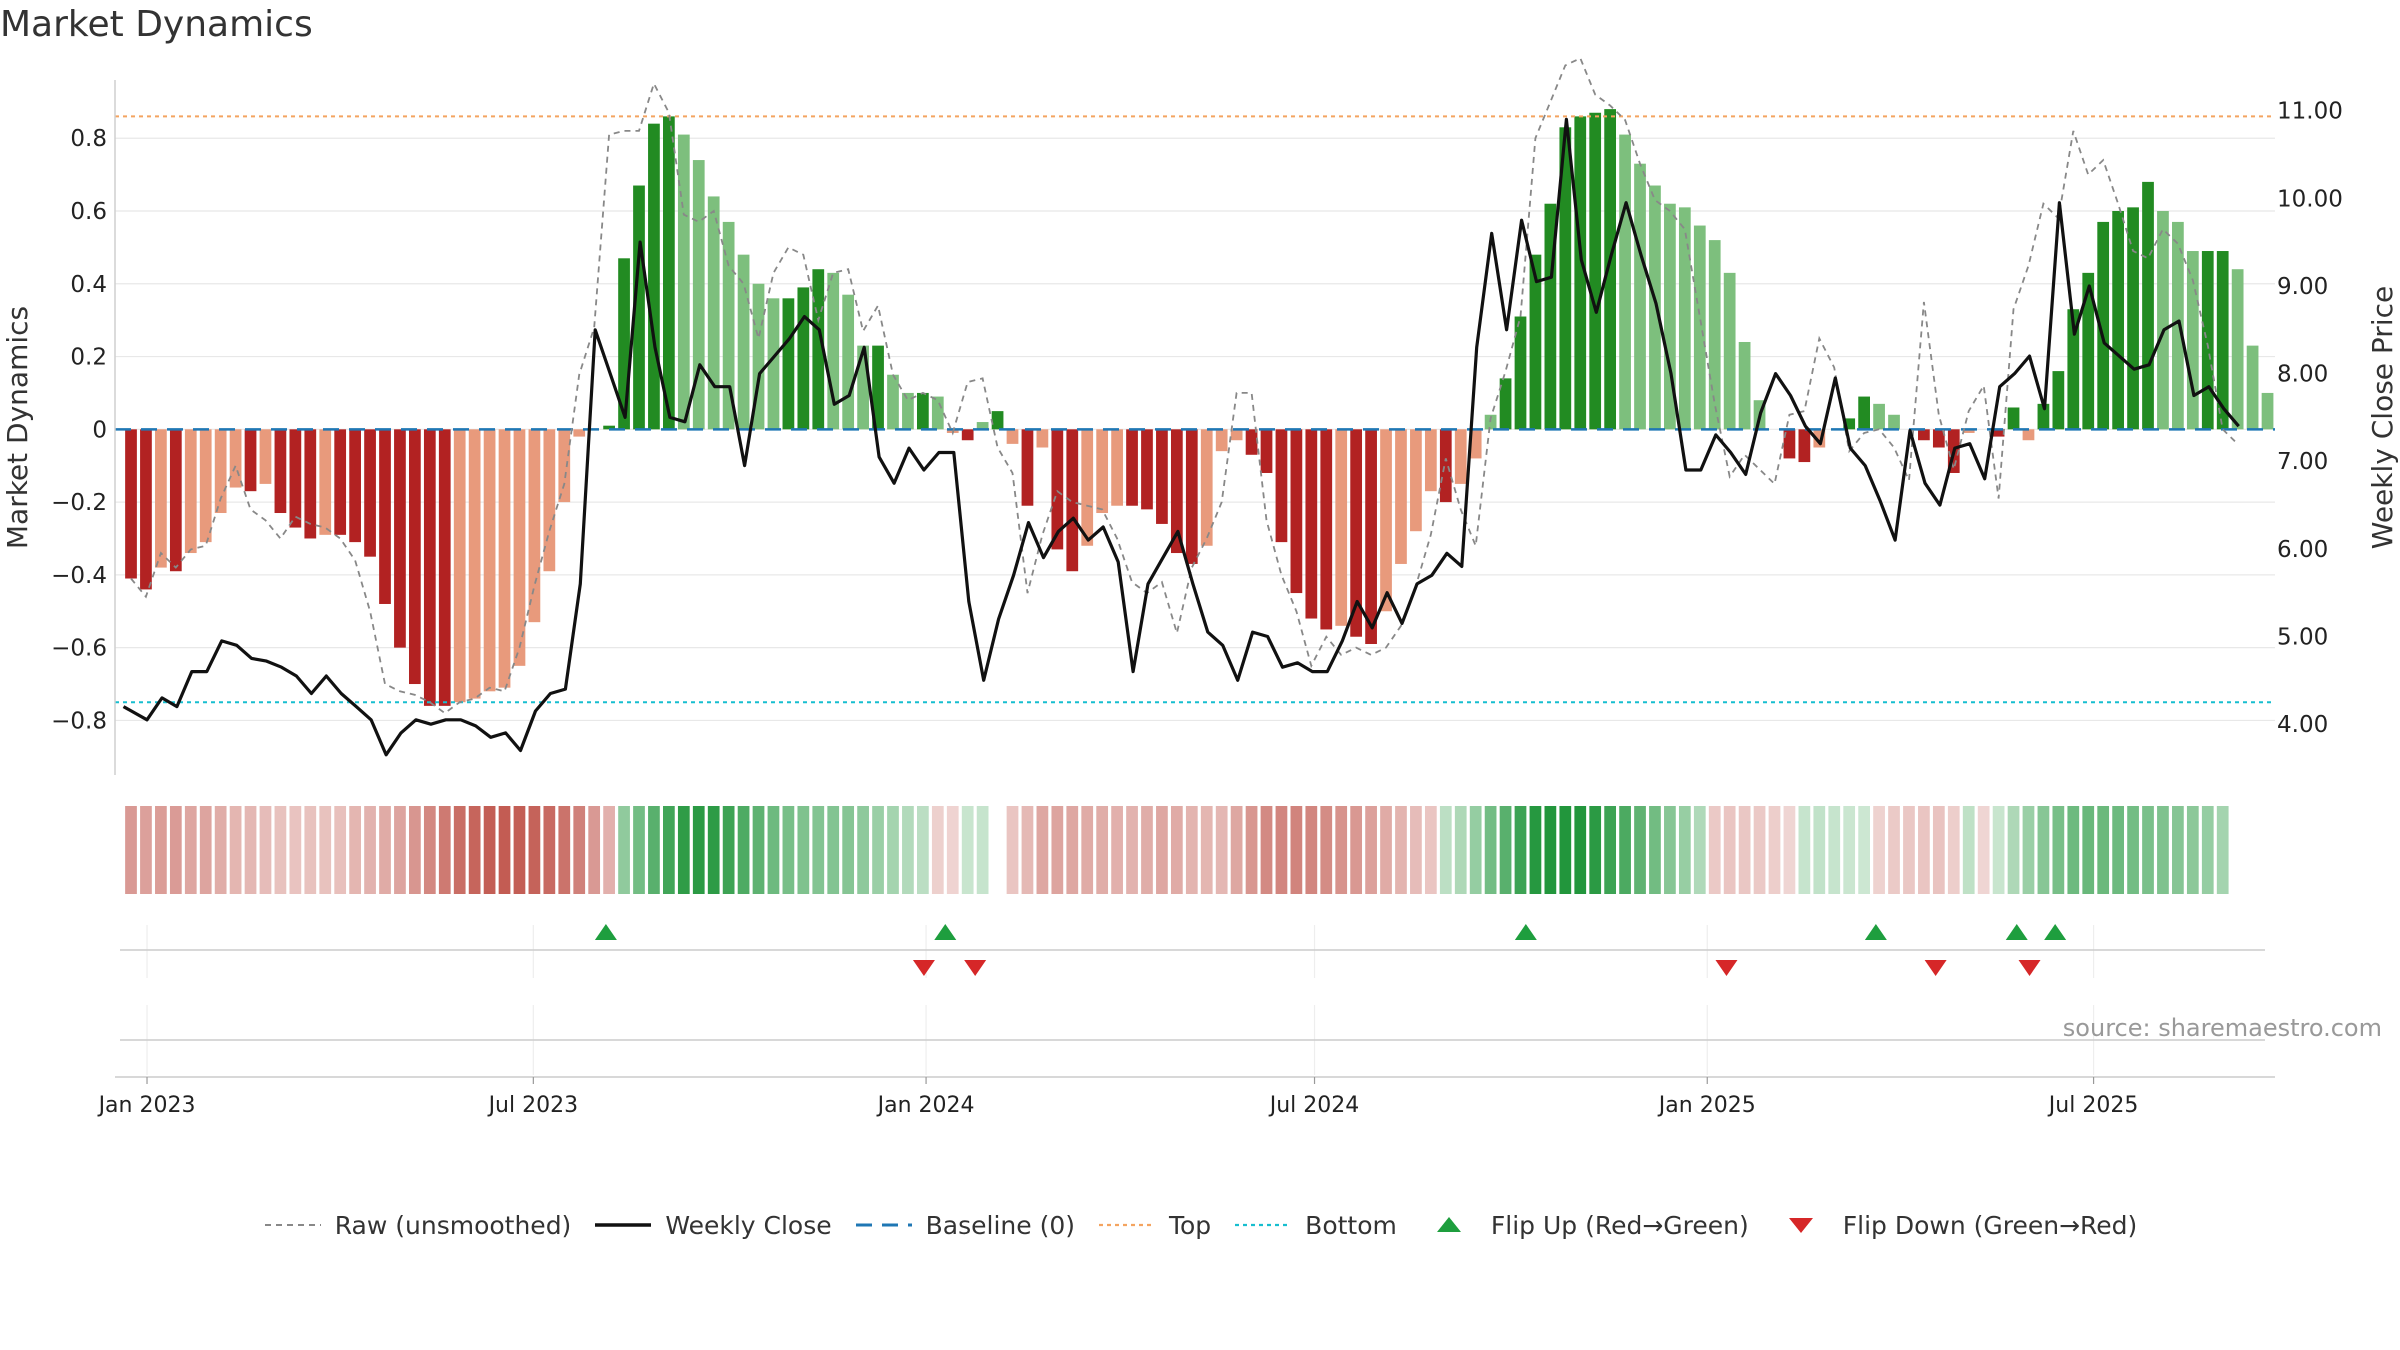  I want to click on y-tick-label: 0.2, so click(88, 358).